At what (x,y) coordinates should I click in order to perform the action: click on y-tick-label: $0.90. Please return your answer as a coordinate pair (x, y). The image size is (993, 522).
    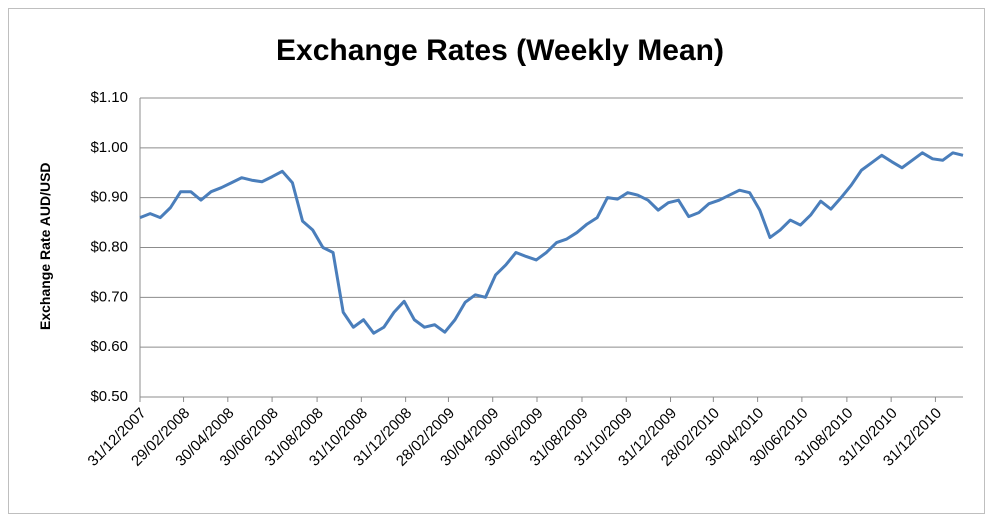
    Looking at the image, I should click on (109, 197).